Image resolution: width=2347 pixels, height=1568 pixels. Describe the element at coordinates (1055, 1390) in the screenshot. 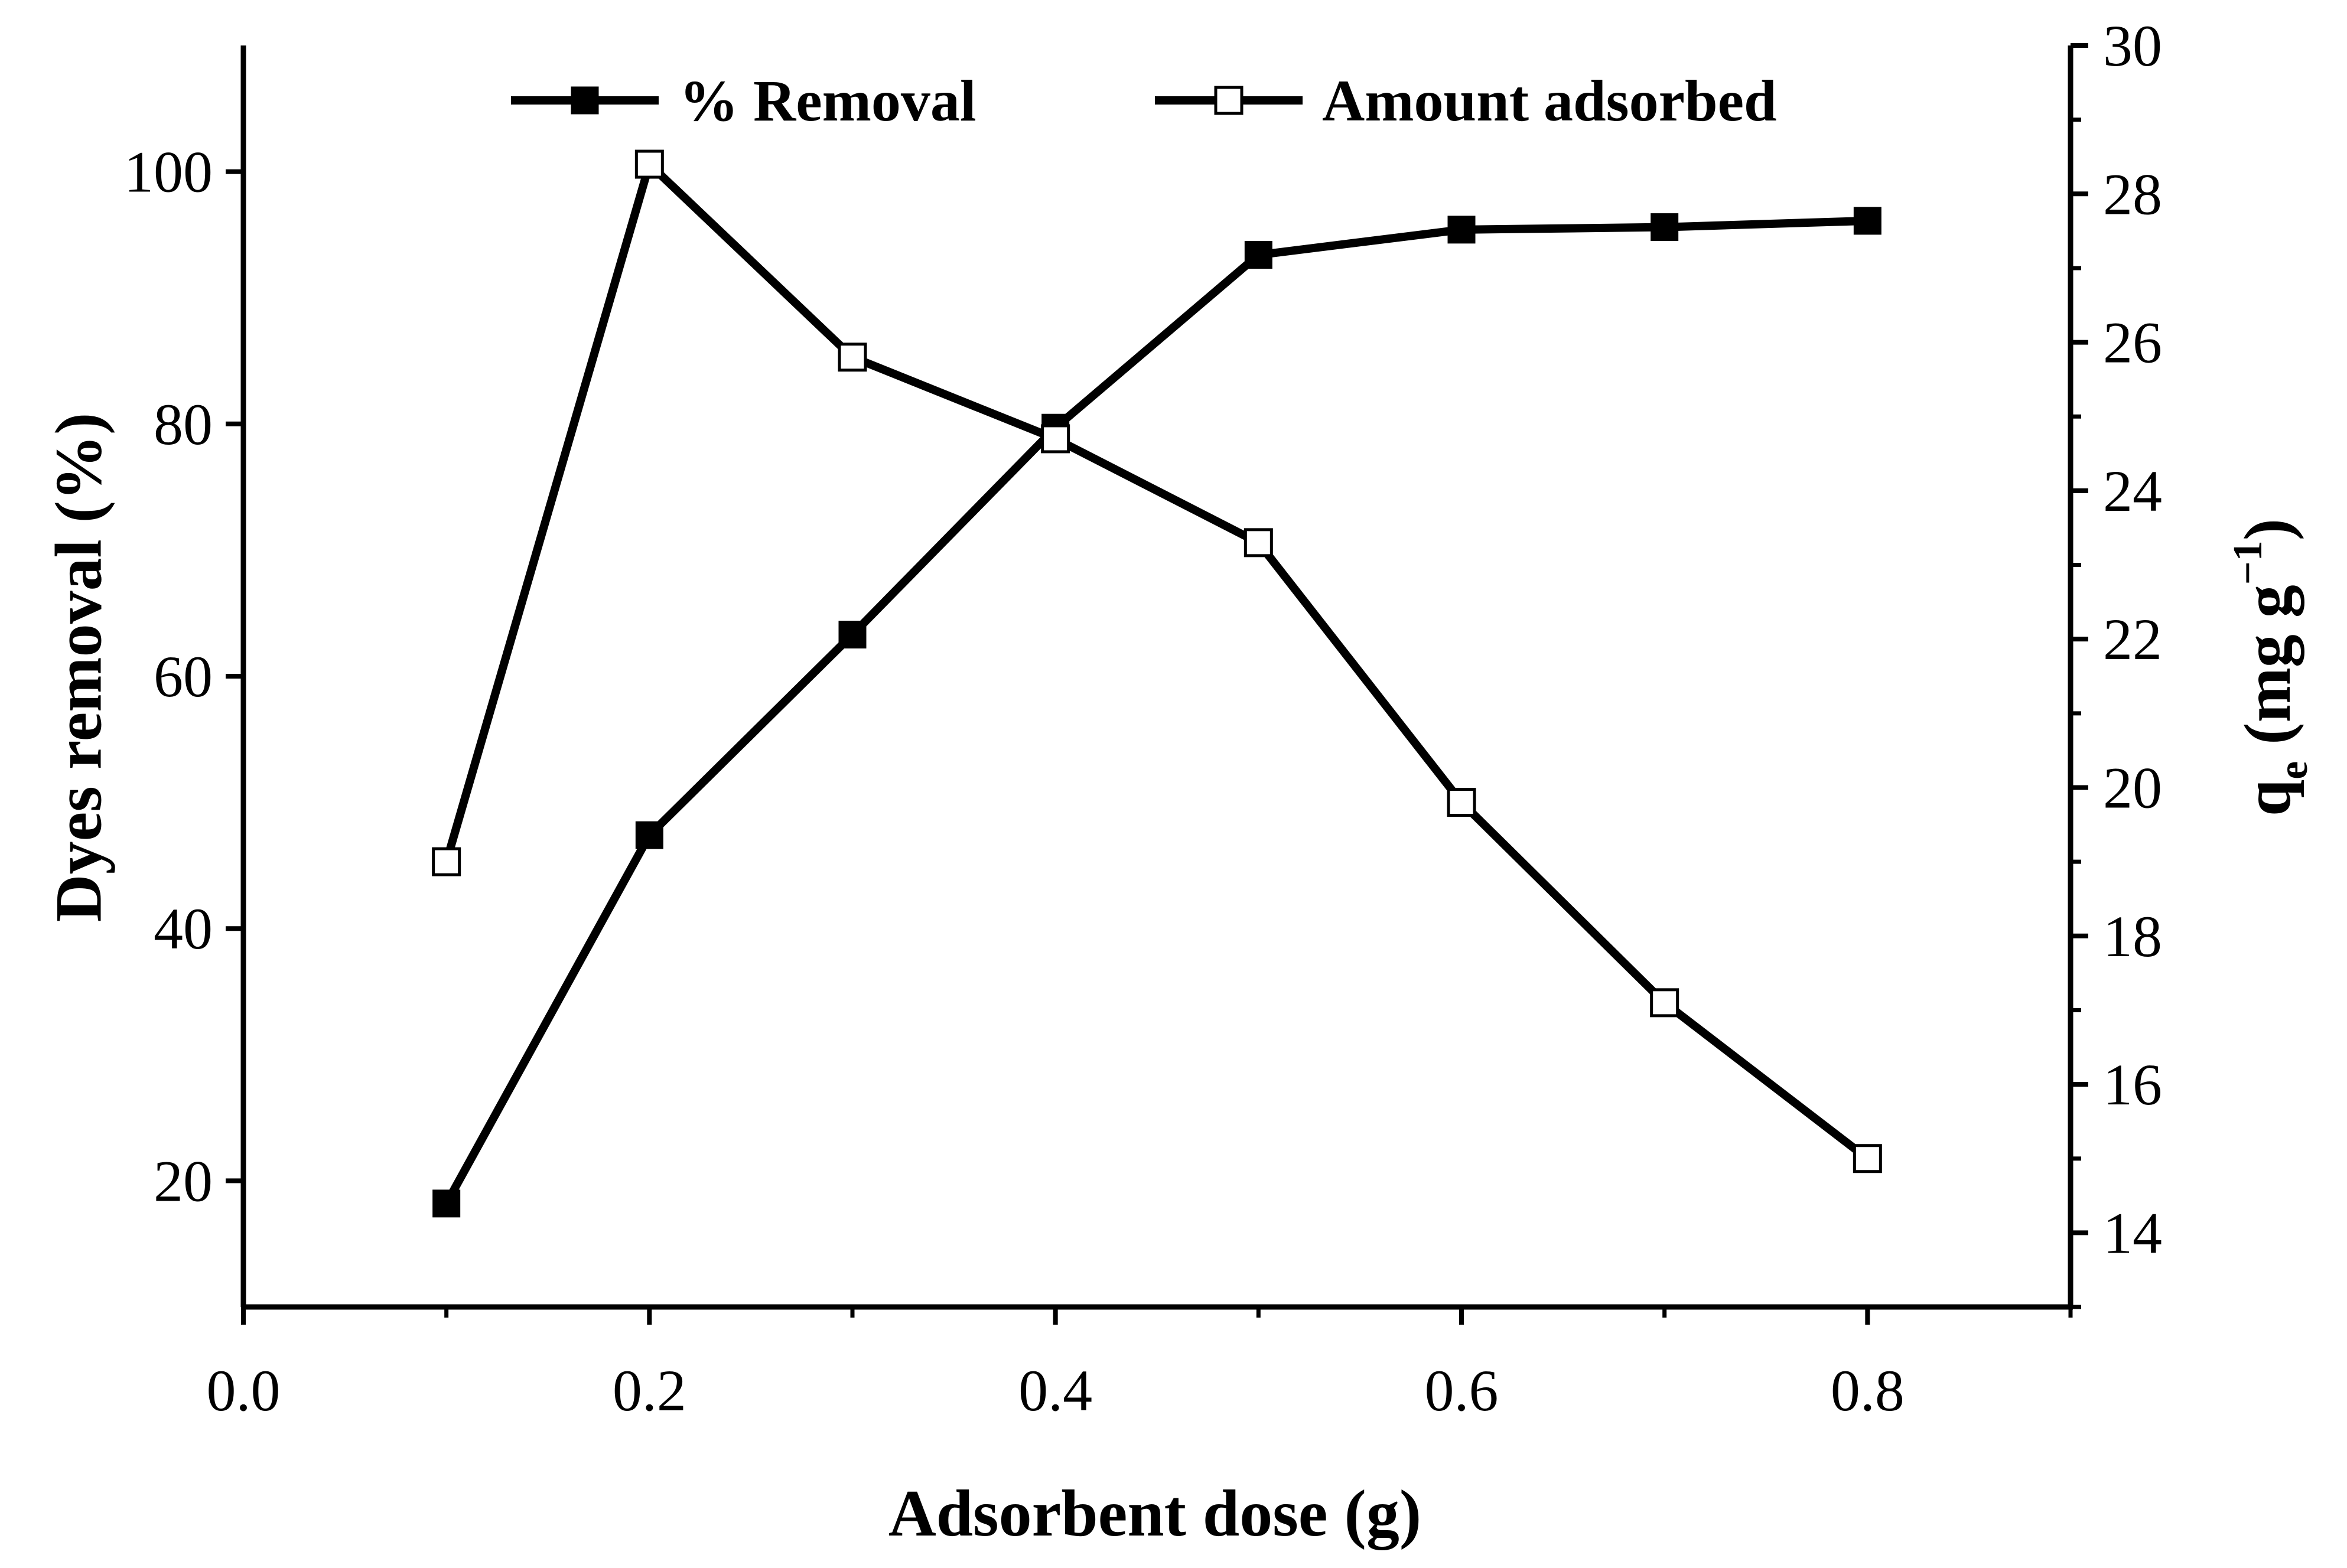

I see `x-tick-label: 0.4` at that location.